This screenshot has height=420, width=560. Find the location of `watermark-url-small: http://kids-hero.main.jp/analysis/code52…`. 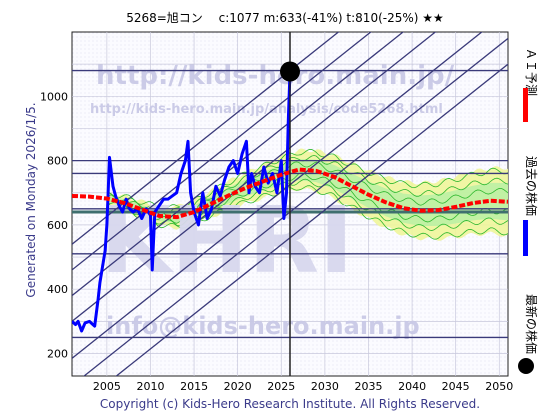

watermark-url-small: http://kids-hero.main.jp/analysis/code52… is located at coordinates (266, 109).